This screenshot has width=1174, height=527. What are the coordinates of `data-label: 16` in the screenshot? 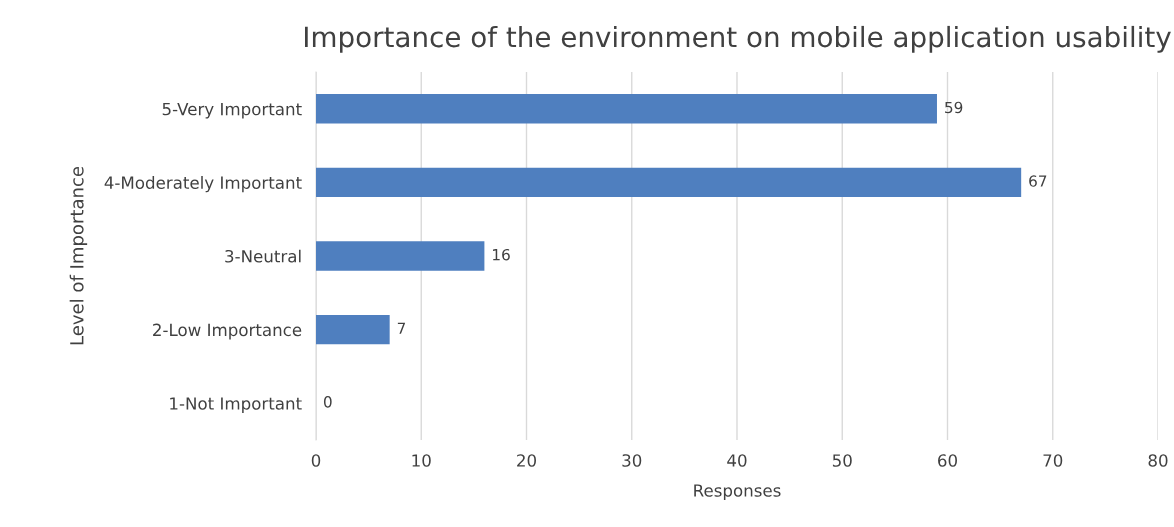 It's located at (501, 254).